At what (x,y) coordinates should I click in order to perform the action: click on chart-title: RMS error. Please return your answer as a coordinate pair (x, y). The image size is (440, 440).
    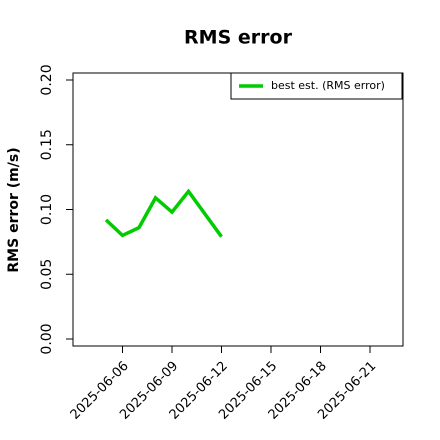
    Looking at the image, I should click on (238, 38).